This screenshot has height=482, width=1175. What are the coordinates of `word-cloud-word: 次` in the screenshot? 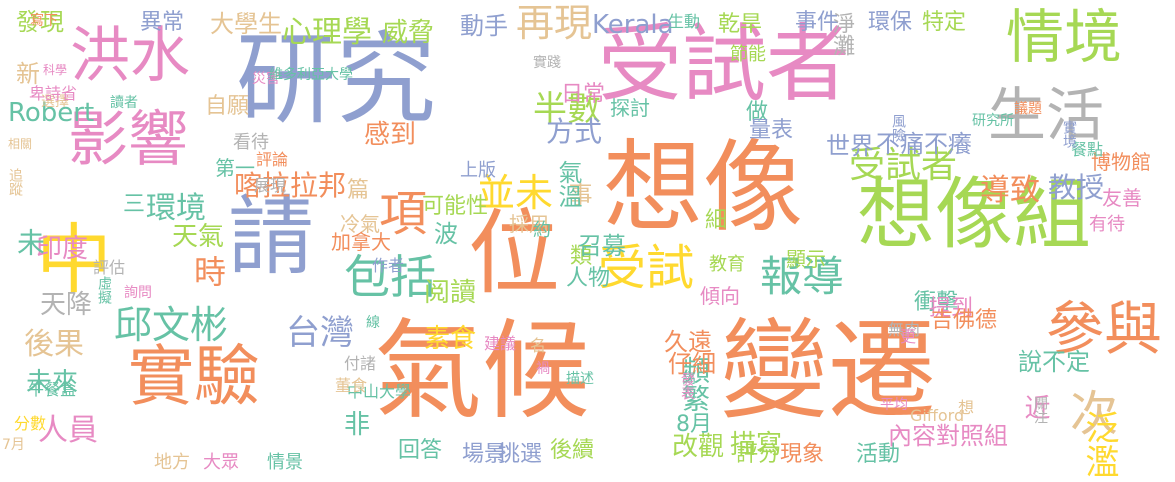 It's located at (1094, 414).